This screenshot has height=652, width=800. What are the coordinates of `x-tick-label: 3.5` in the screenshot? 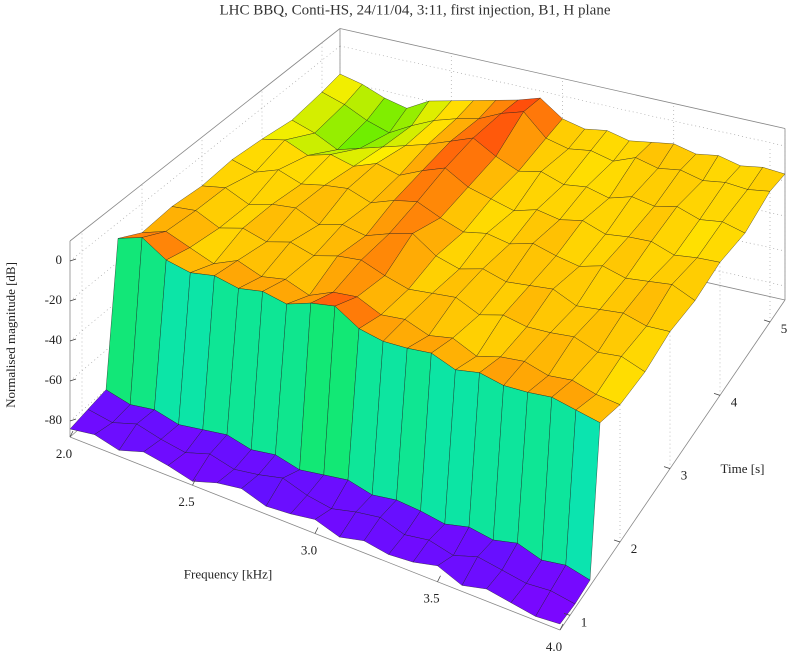 It's located at (431, 598).